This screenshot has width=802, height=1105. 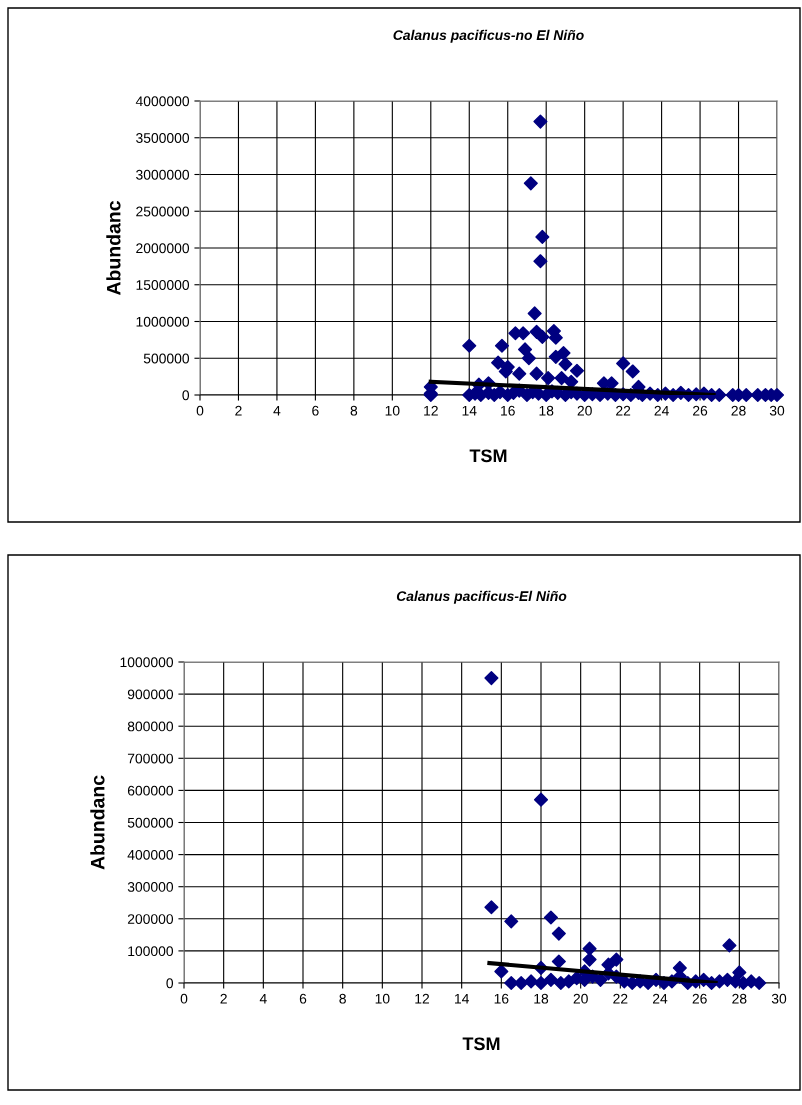 What do you see at coordinates (488, 36) in the screenshot?
I see `chart-title: Calanus pacificus-no El Niño` at bounding box center [488, 36].